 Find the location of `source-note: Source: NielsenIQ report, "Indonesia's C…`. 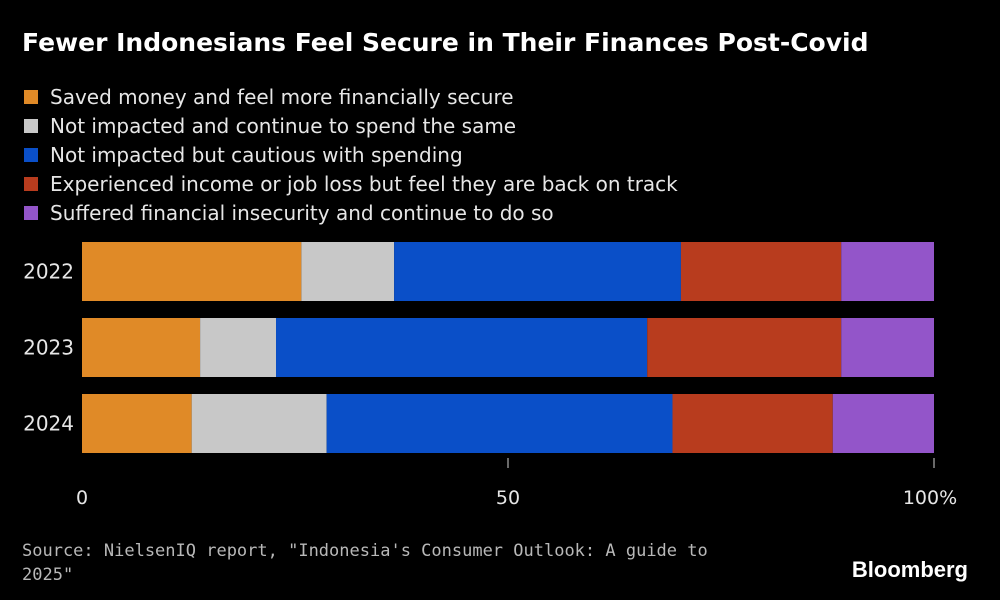

source-note: Source: NielsenIQ report, "Indonesia's C… is located at coordinates (365, 563).